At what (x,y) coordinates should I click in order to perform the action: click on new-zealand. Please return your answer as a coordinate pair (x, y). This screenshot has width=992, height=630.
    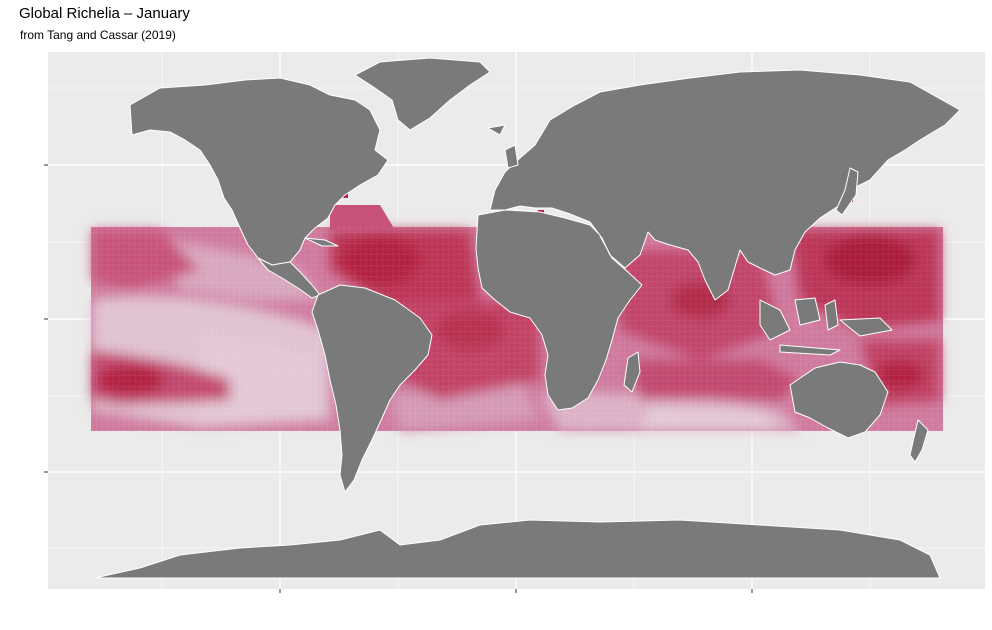
    Looking at the image, I should click on (919, 441).